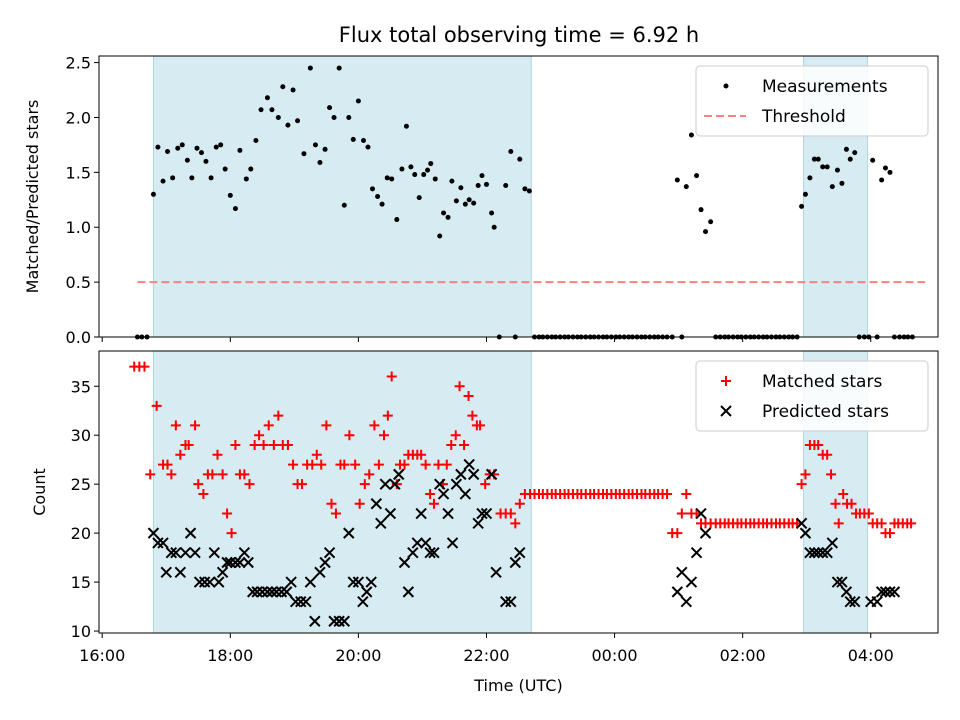 This screenshot has width=960, height=720. Describe the element at coordinates (78, 172) in the screenshot. I see `y-tick-label: 1.5` at that location.